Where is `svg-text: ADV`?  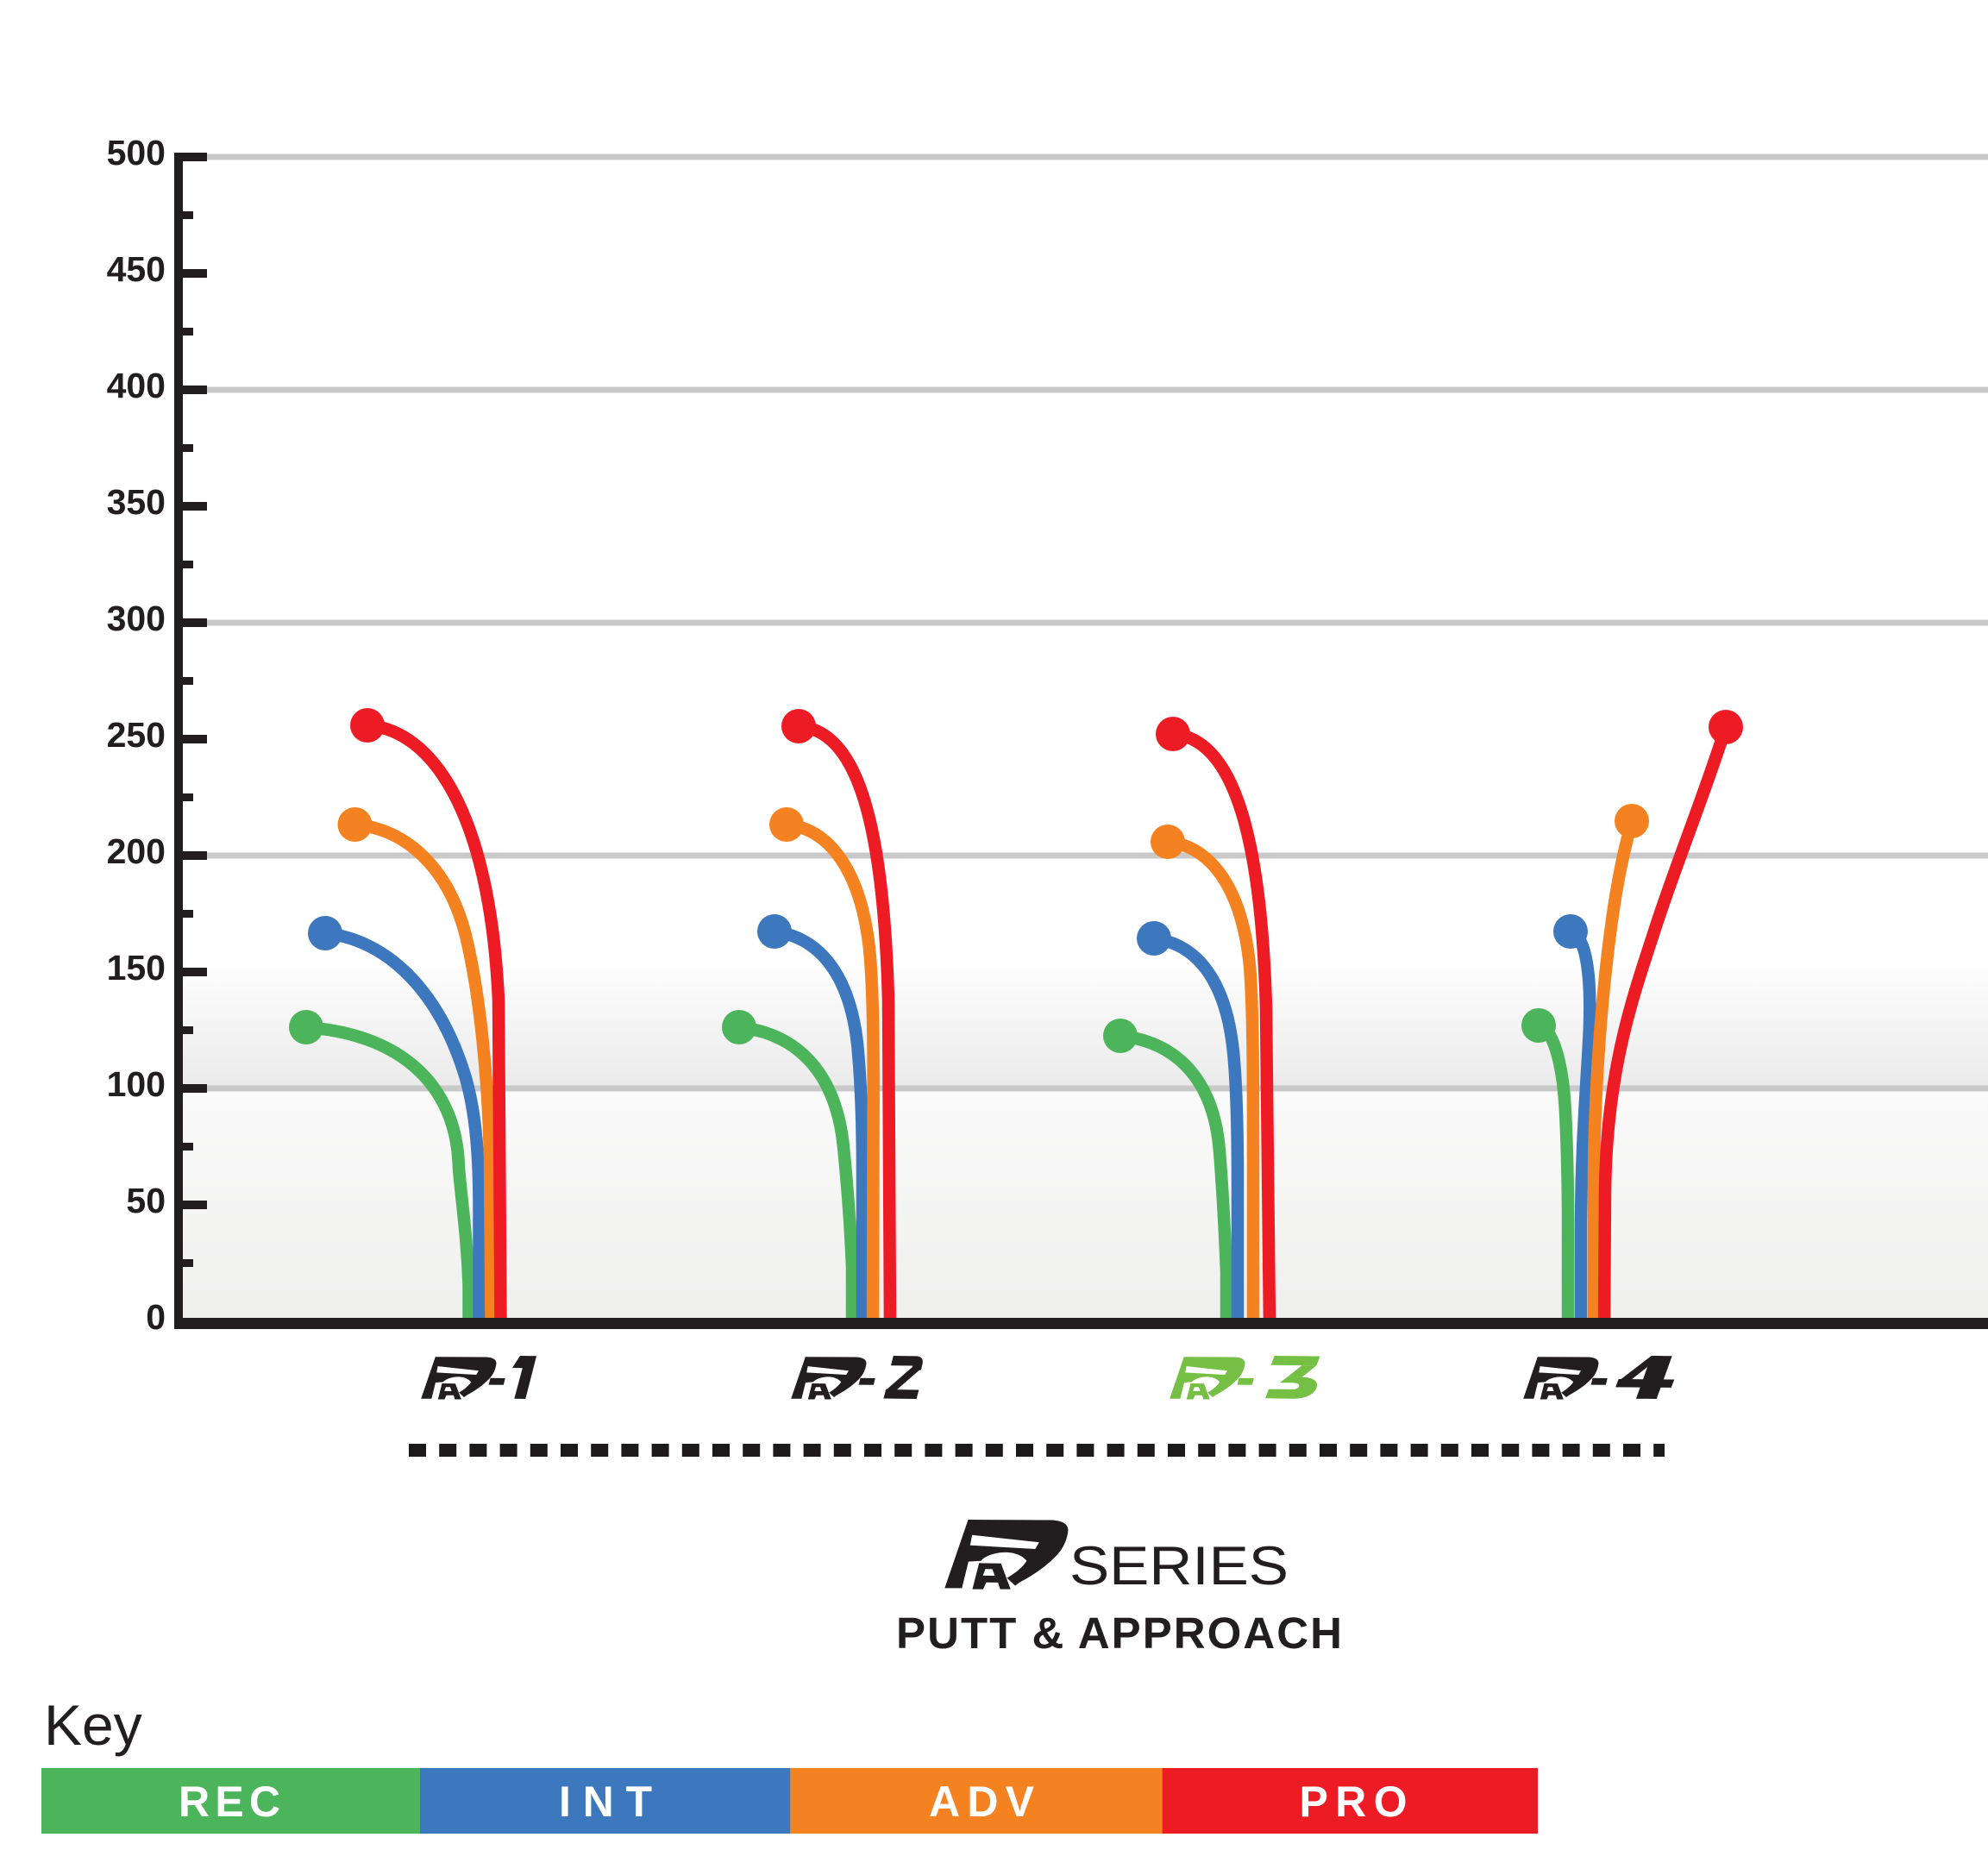 svg-text: ADV is located at coordinates (982, 1802).